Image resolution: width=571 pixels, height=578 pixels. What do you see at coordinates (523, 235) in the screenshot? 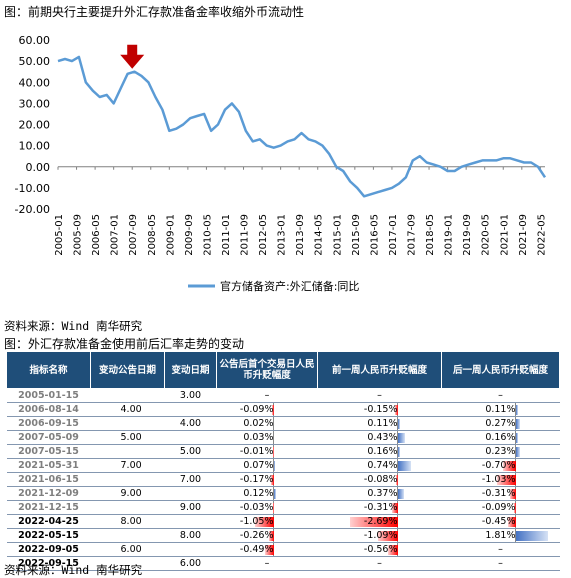
I see `x-tick-label: 2021-09` at bounding box center [523, 235].